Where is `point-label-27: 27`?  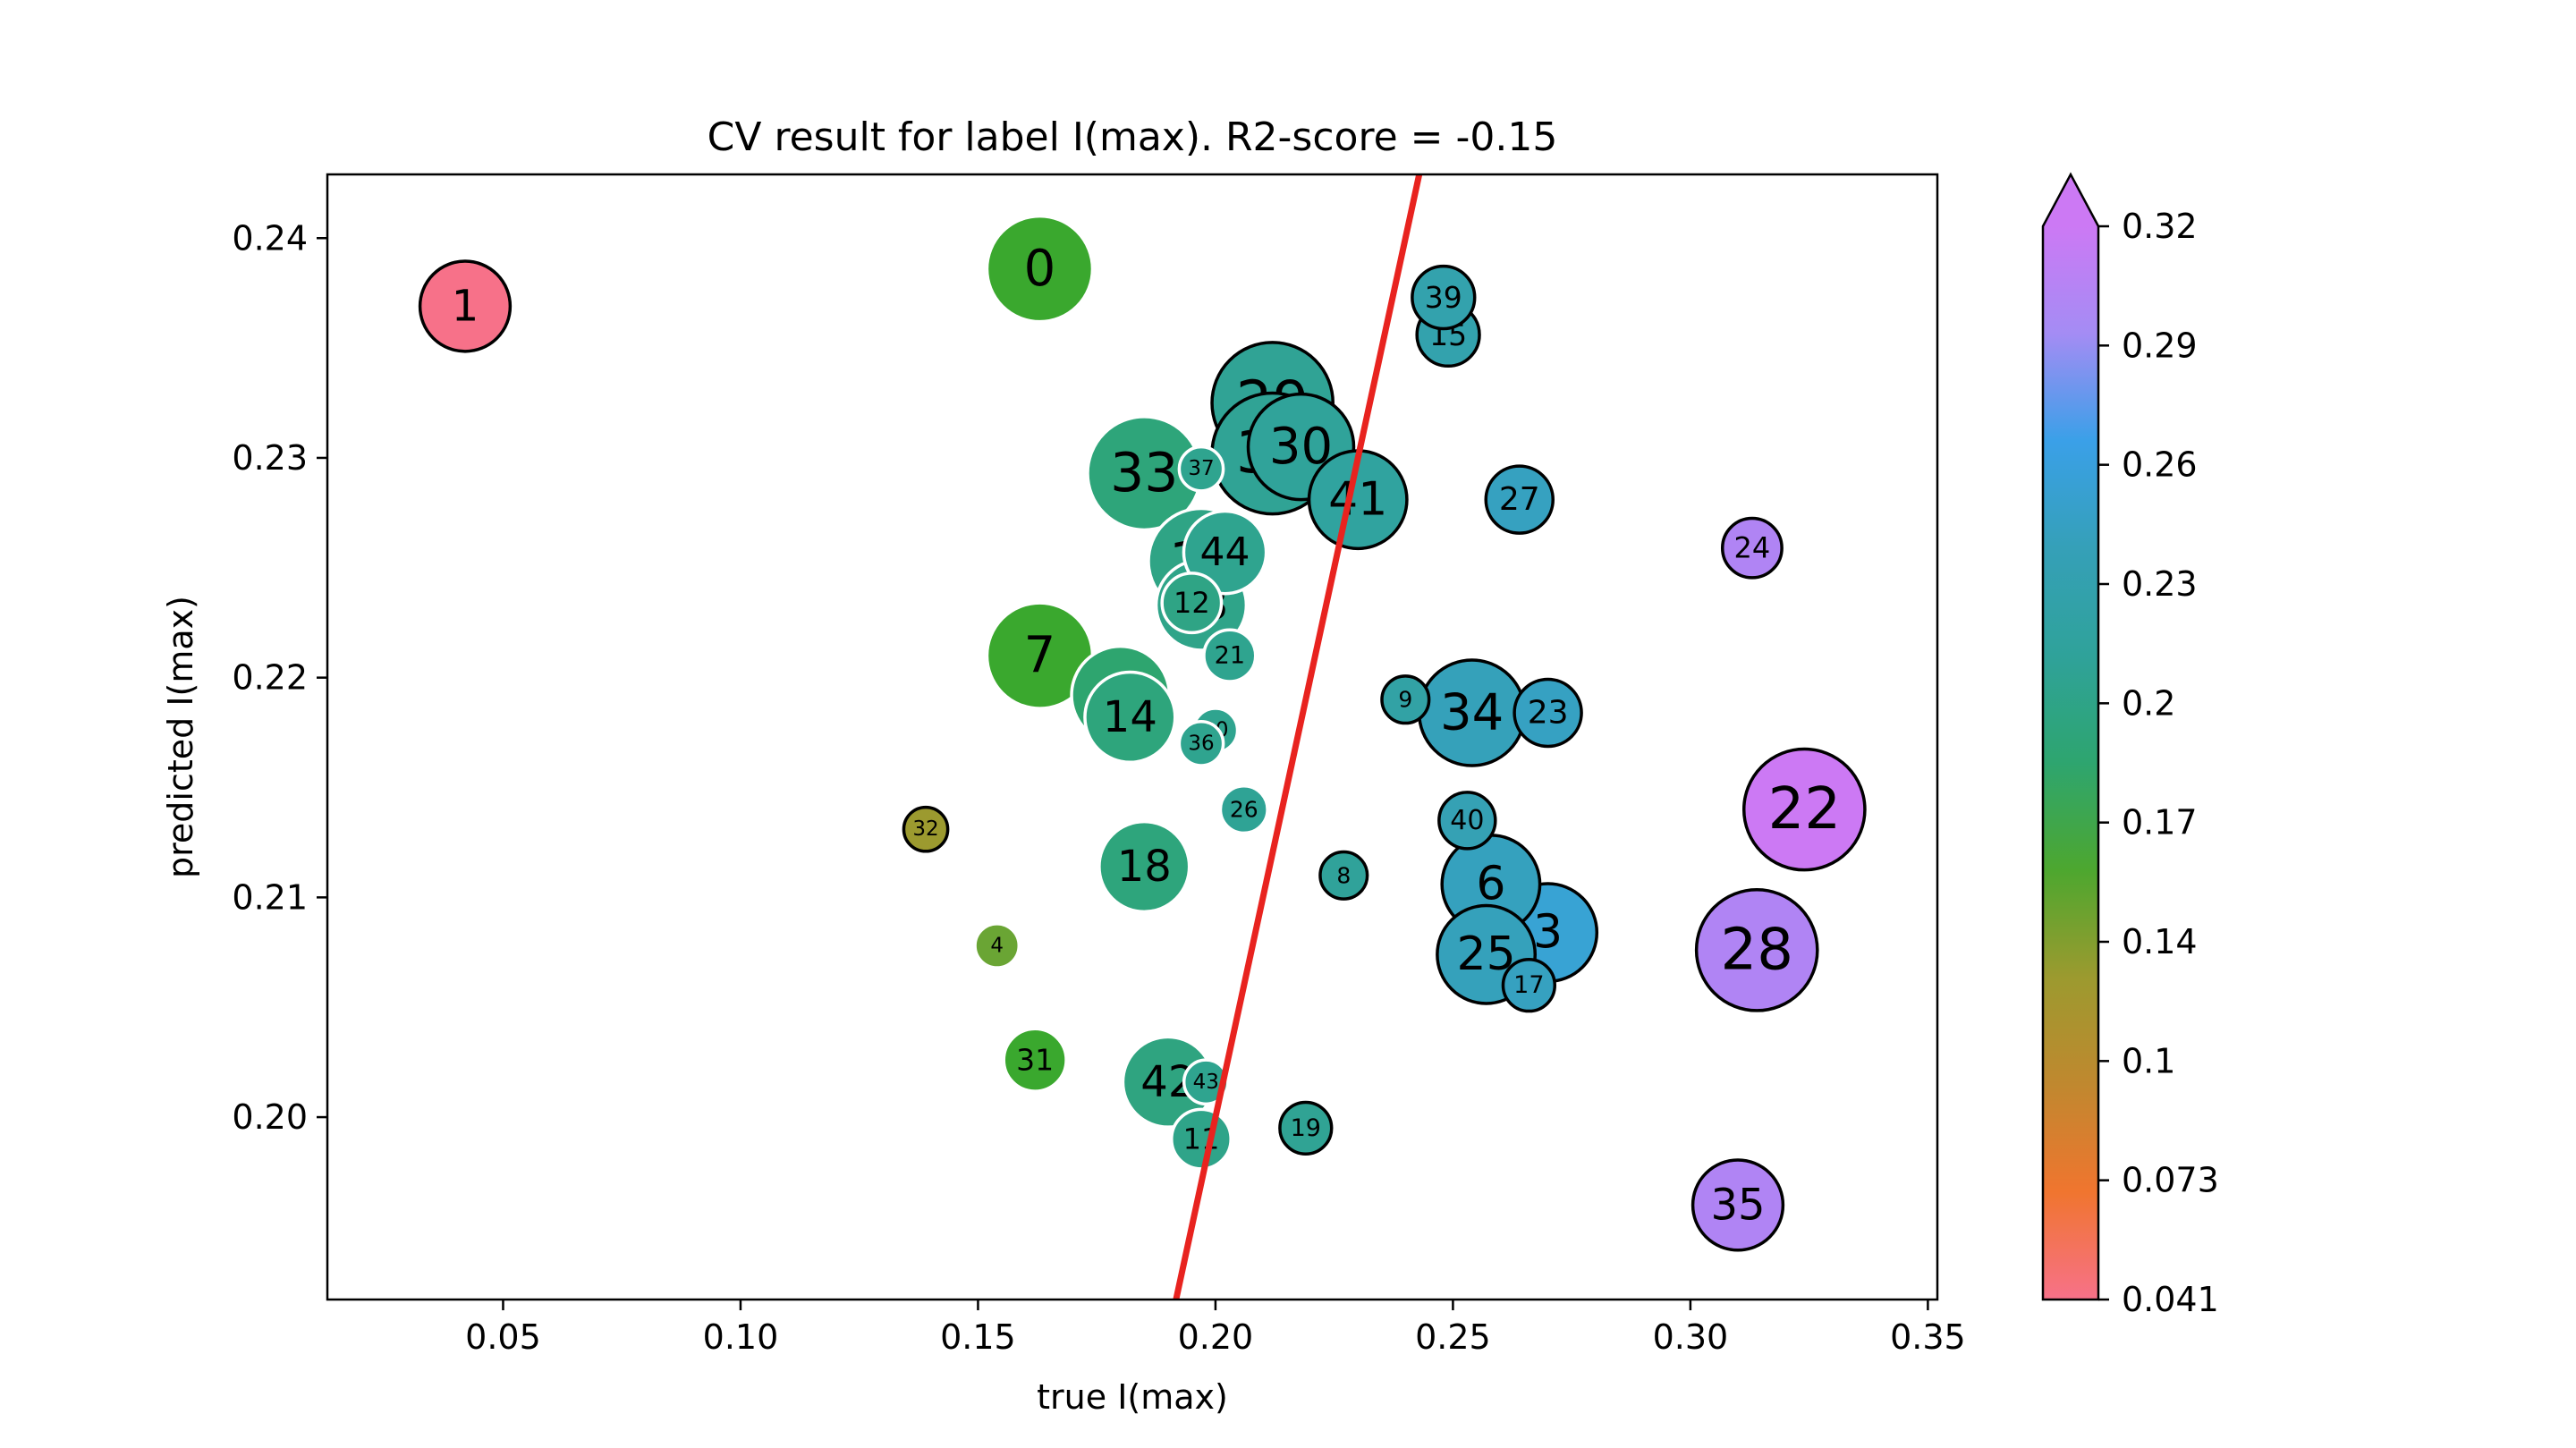
point-label-27: 27 is located at coordinates (1519, 499).